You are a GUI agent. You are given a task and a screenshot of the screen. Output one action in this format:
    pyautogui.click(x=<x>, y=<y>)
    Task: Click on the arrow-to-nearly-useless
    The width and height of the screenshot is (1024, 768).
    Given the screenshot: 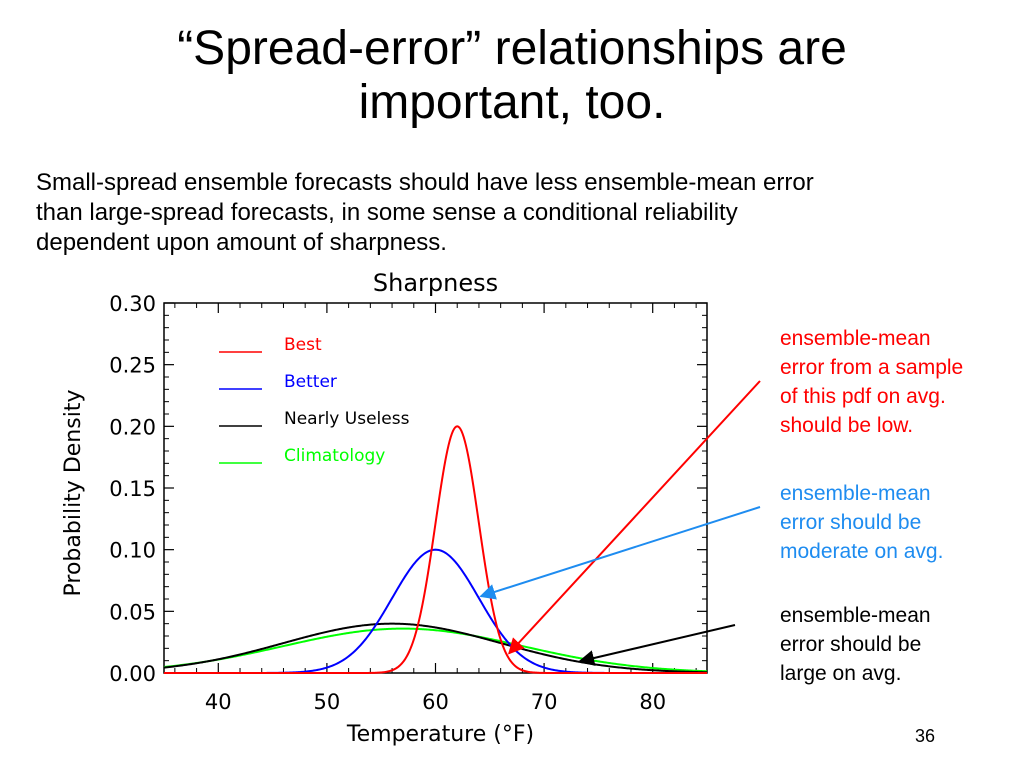 What is the action you would take?
    pyautogui.click(x=657, y=645)
    